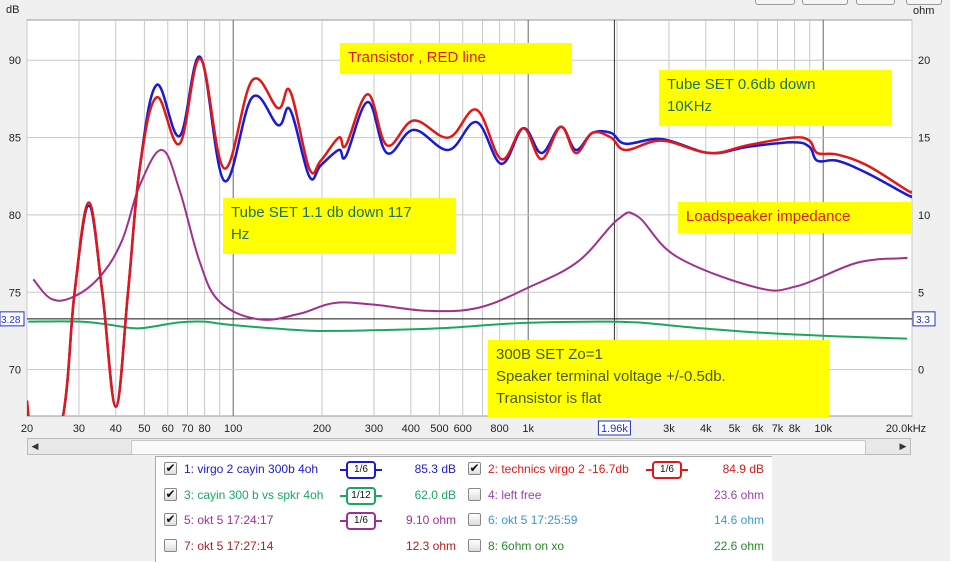 The width and height of the screenshot is (975, 562). What do you see at coordinates (229, 545) in the screenshot?
I see `legend-label: 7: okt 5 17:27:14` at bounding box center [229, 545].